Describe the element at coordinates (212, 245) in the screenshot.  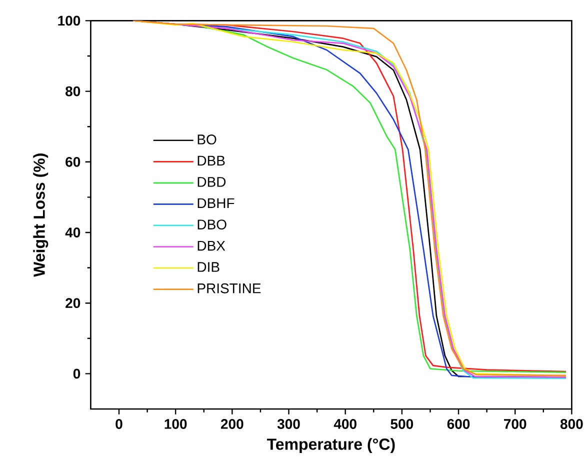
I see `legend-label: DBX` at that location.